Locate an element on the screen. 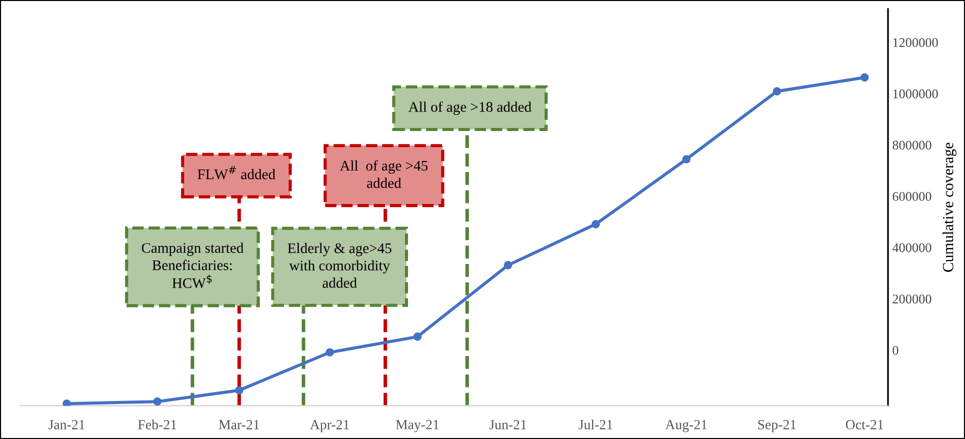 The height and width of the screenshot is (439, 965). ref-line-label: All of age >45 added is located at coordinates (384, 174).